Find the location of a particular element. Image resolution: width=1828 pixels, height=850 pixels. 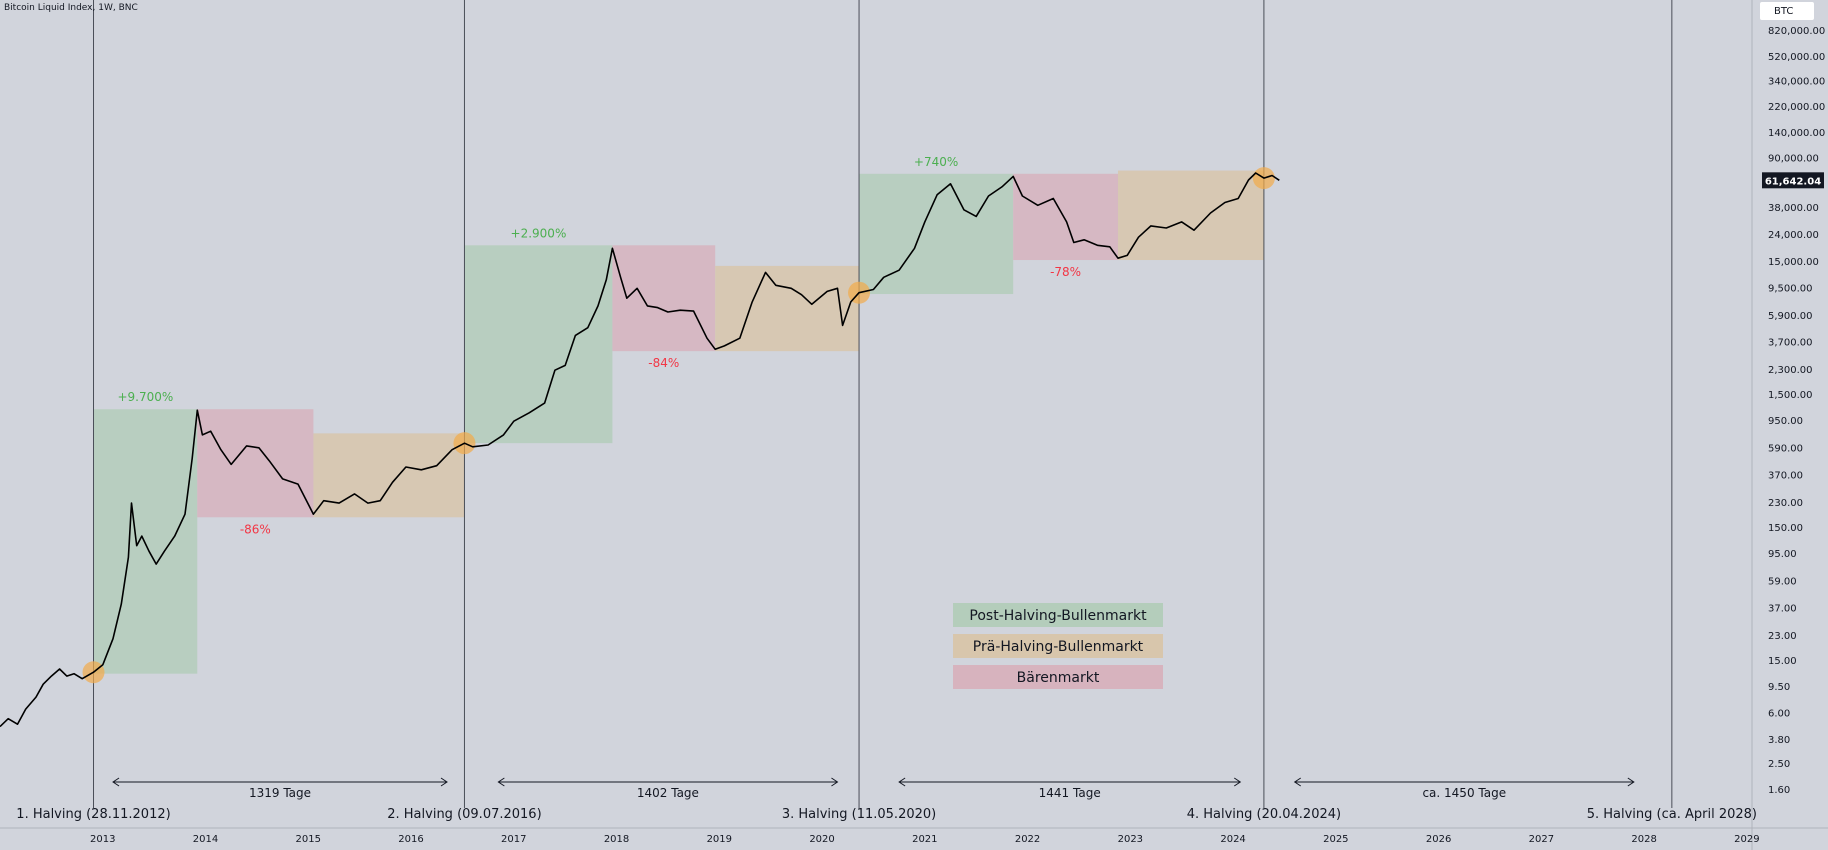

price-tick-12: 2,300.00 is located at coordinates (1790, 370).